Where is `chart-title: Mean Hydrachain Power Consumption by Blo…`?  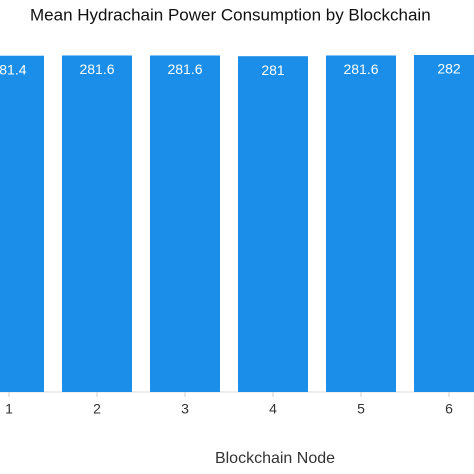 chart-title: Mean Hydrachain Power Consumption by Blo… is located at coordinates (230, 14).